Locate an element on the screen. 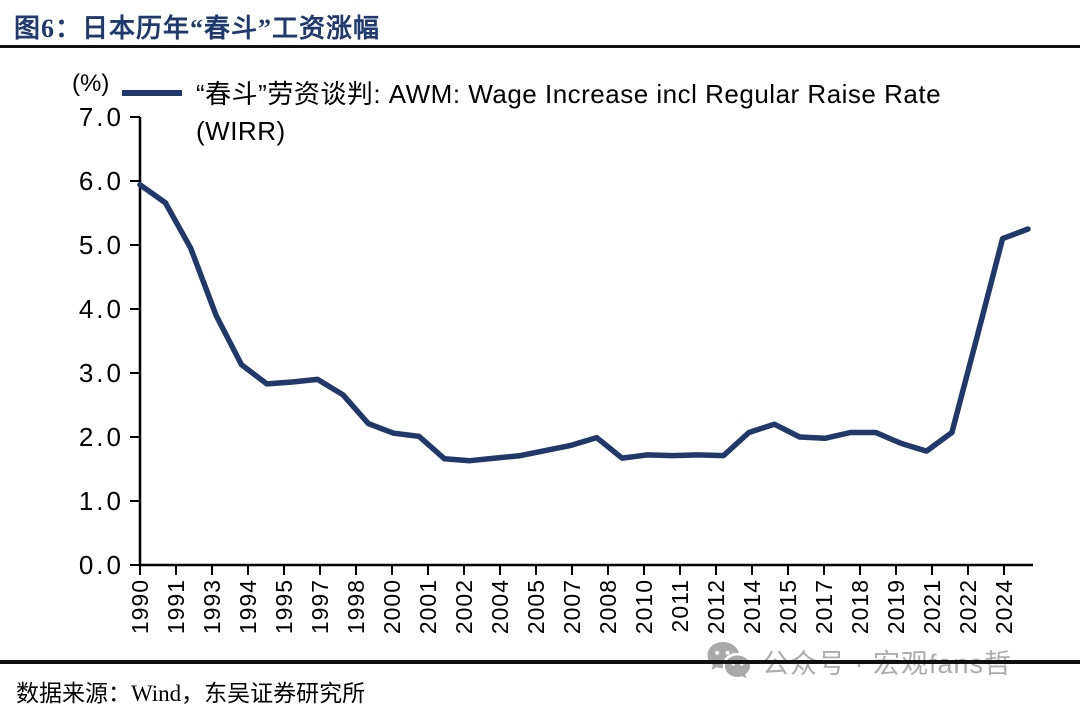  x-tick-label: 2002 is located at coordinates (464, 606).